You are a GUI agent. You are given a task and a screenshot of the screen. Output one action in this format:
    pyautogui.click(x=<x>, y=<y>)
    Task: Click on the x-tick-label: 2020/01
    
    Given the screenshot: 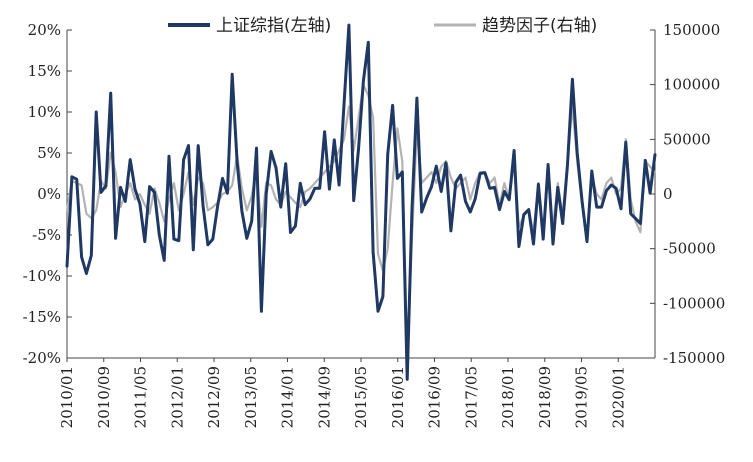 What is the action you would take?
    pyautogui.click(x=618, y=397)
    